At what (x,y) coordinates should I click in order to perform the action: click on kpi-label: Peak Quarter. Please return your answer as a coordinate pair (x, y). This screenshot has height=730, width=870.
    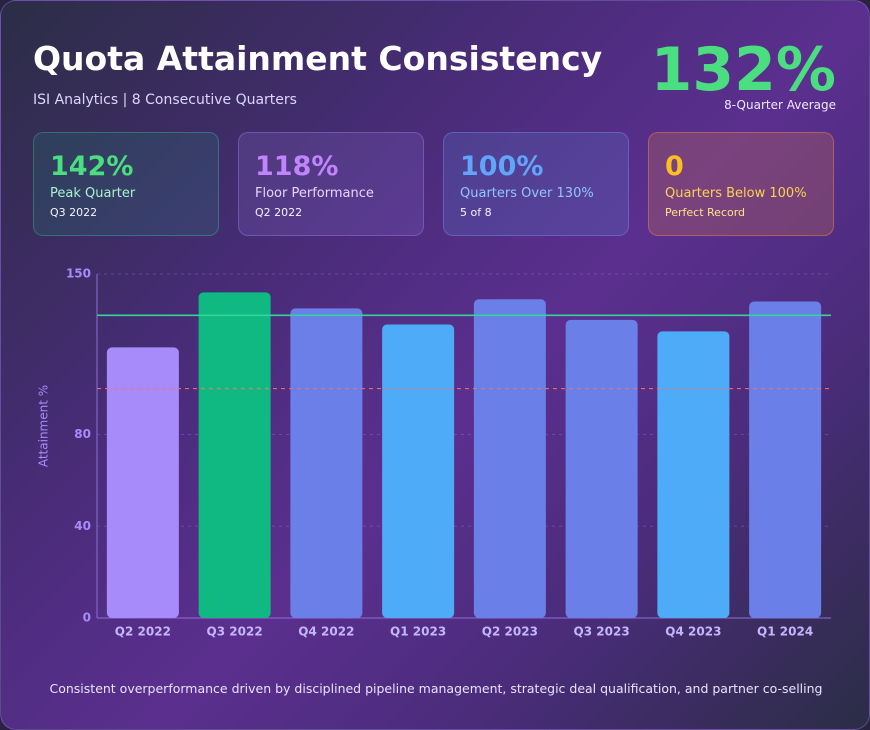
    Looking at the image, I should click on (93, 193).